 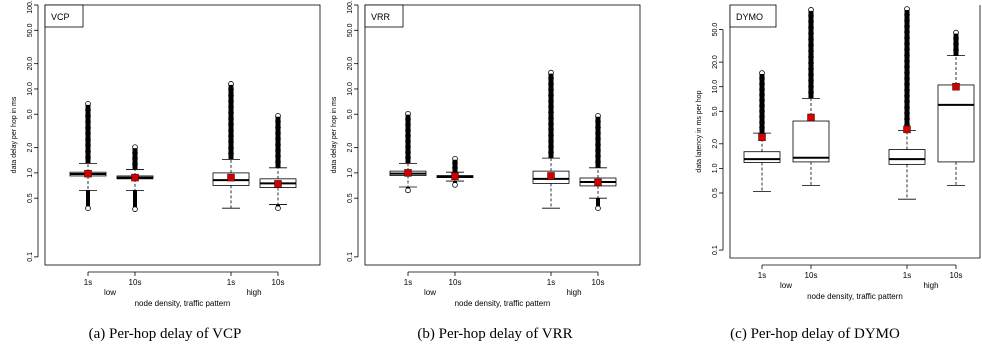 I want to click on y-axis-title: data delay per hop in ms, so click(x=14, y=134).